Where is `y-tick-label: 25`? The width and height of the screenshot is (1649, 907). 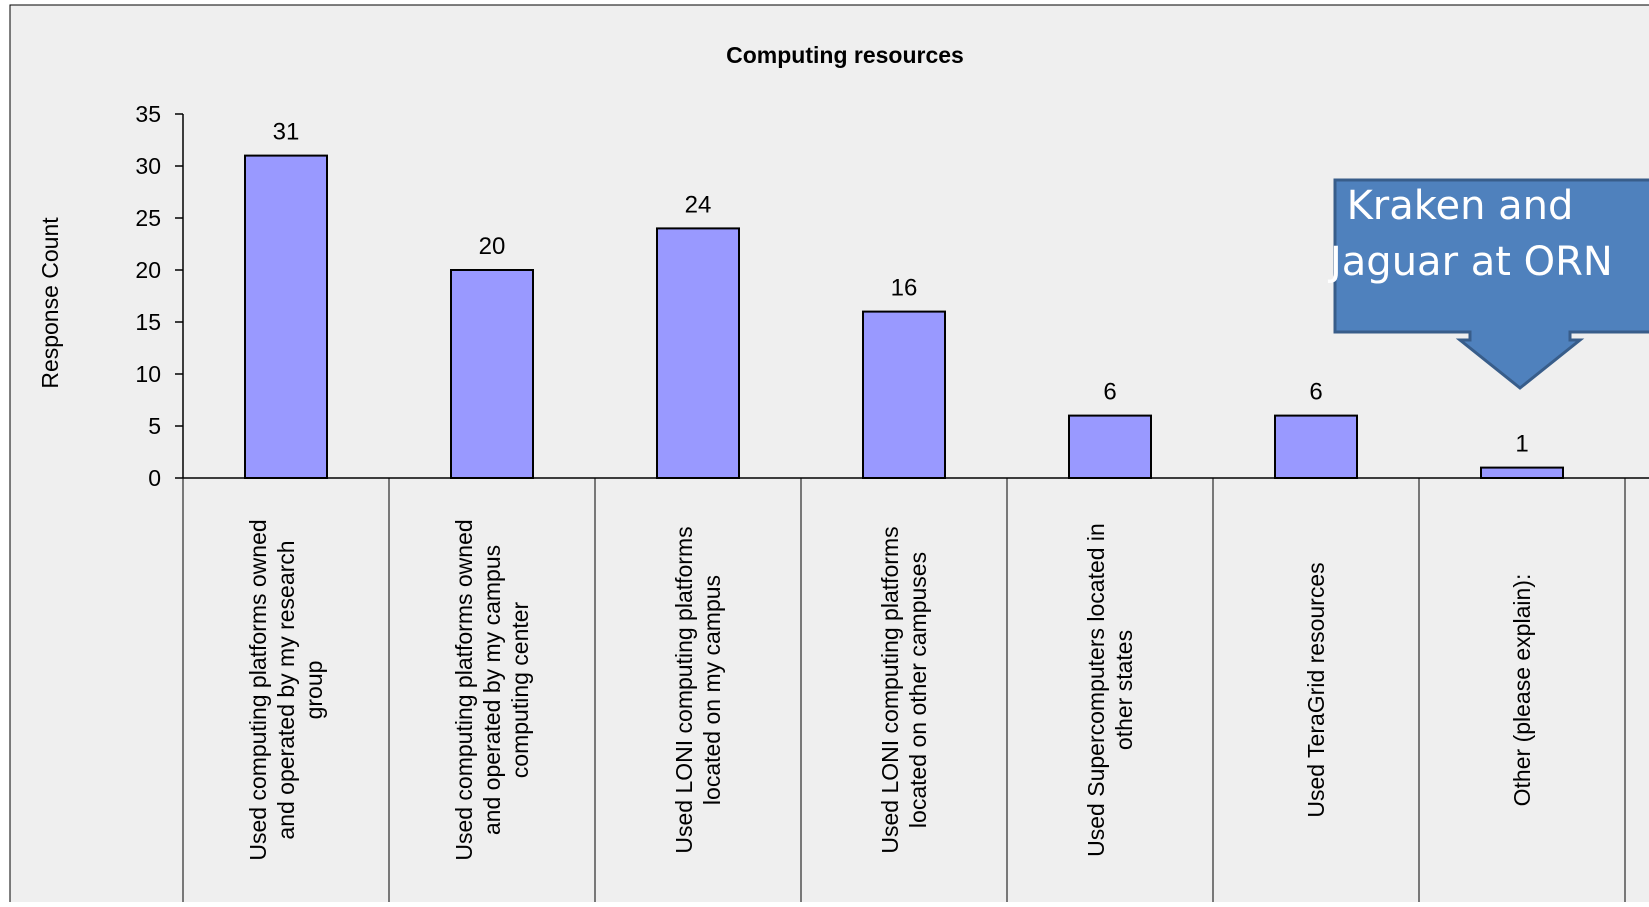 y-tick-label: 25 is located at coordinates (148, 218).